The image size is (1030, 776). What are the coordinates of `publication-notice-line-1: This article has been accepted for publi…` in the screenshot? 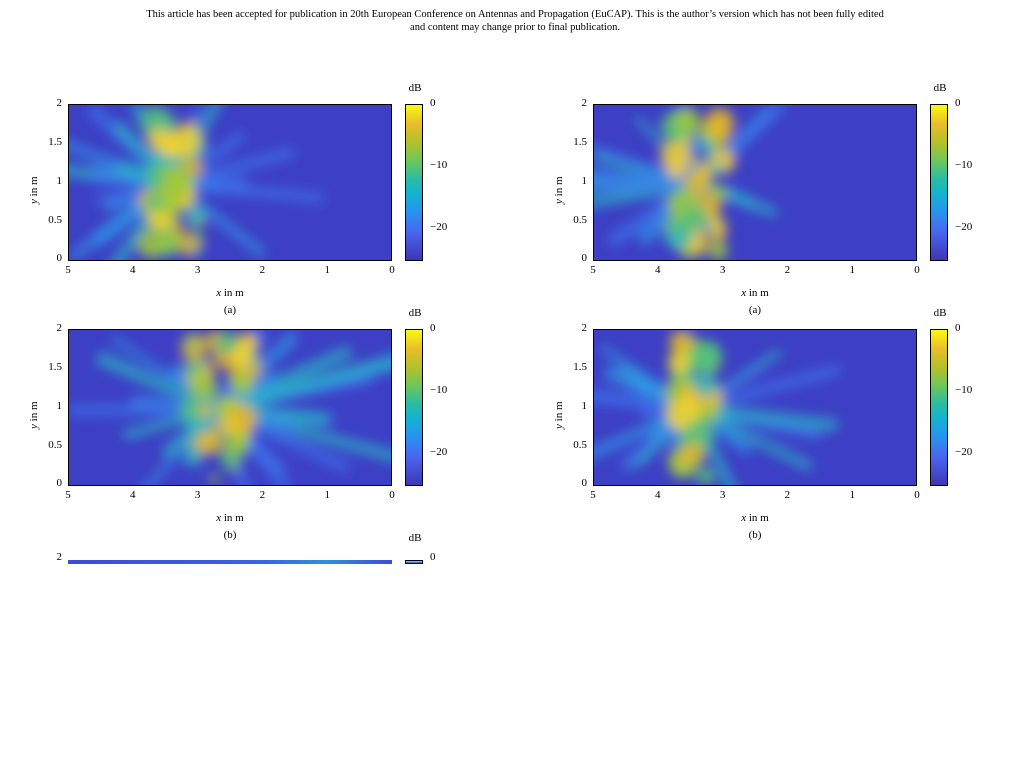 It's located at (515, 14).